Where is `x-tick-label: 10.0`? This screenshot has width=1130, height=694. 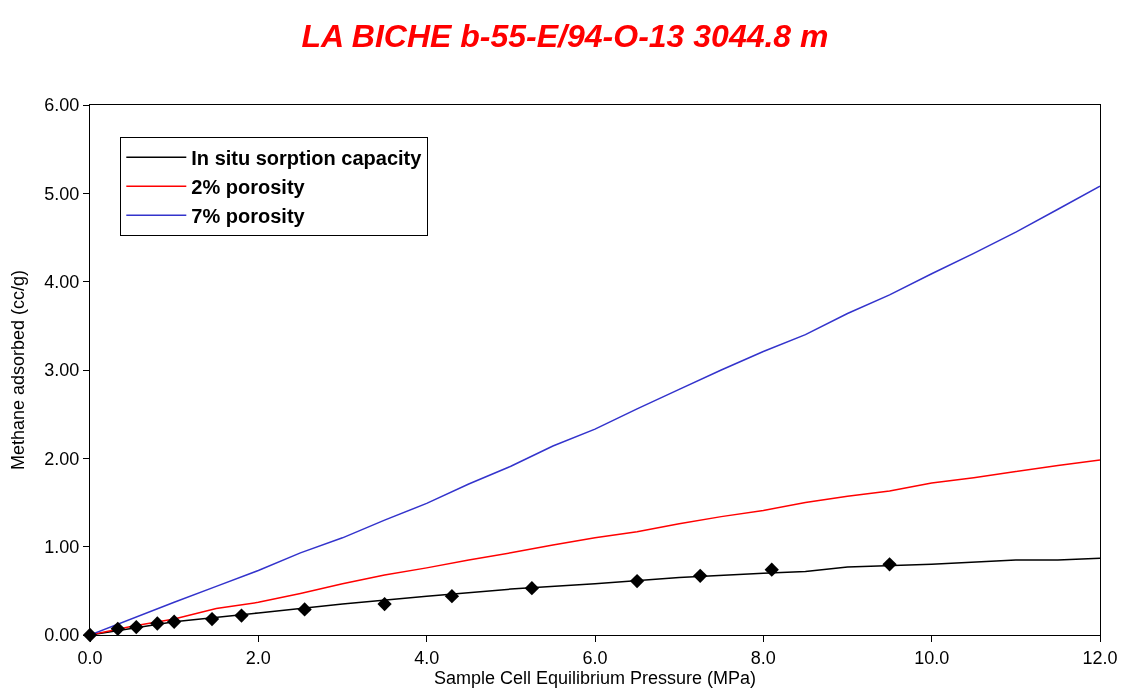 x-tick-label: 10.0 is located at coordinates (932, 657).